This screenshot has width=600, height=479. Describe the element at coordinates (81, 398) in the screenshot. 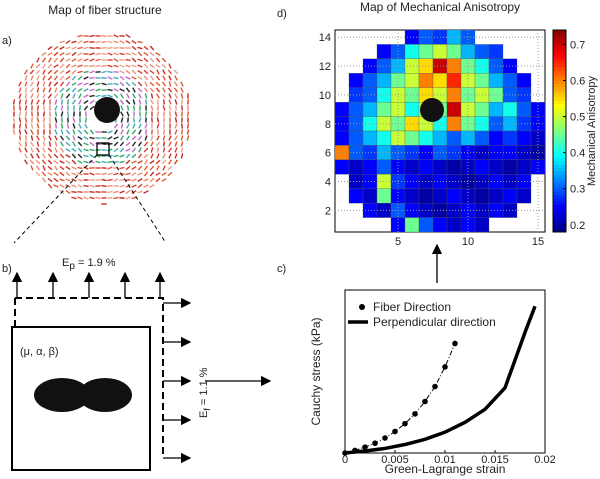

I see `element` at that location.